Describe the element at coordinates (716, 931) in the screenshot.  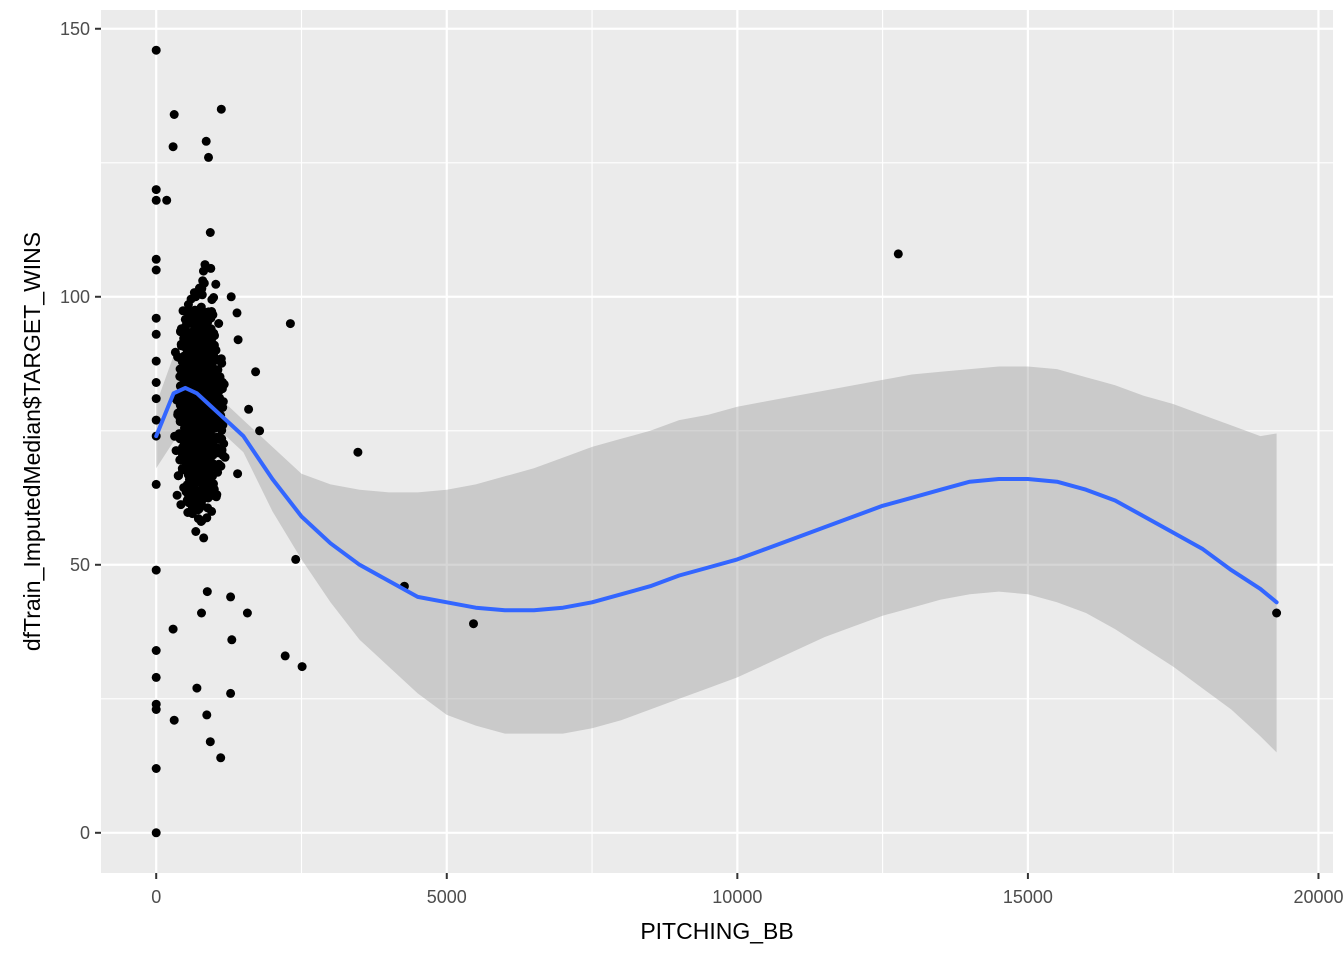
I see `x-axis-title: PITCHING_BB` at that location.